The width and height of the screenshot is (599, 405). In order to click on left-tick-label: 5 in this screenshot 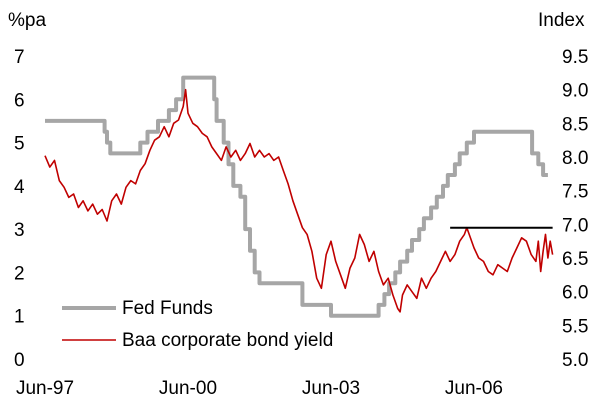, I will do `click(19, 144)`.